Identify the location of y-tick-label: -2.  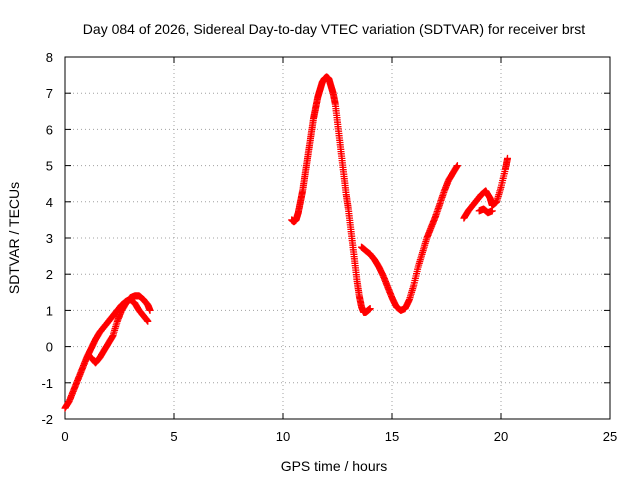
(47, 419).